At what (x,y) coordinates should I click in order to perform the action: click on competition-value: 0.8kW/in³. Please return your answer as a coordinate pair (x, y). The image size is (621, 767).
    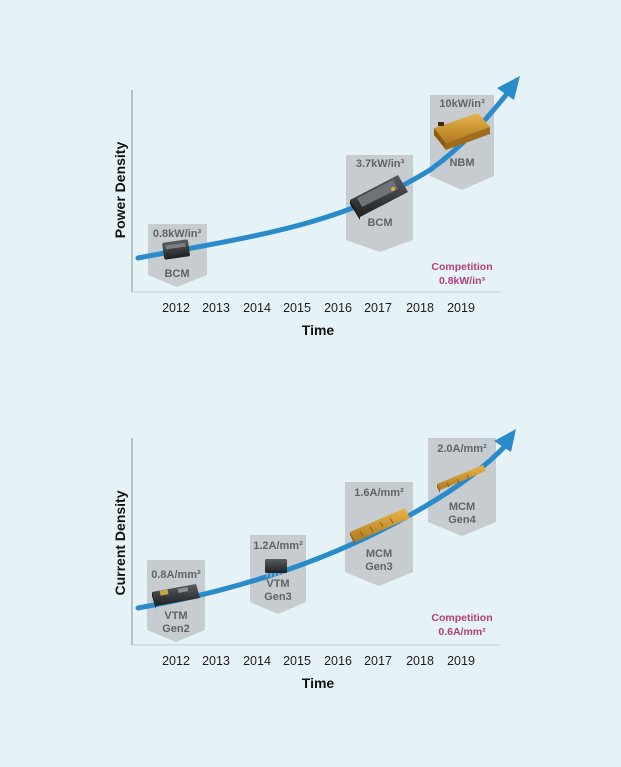
    Looking at the image, I should click on (462, 281).